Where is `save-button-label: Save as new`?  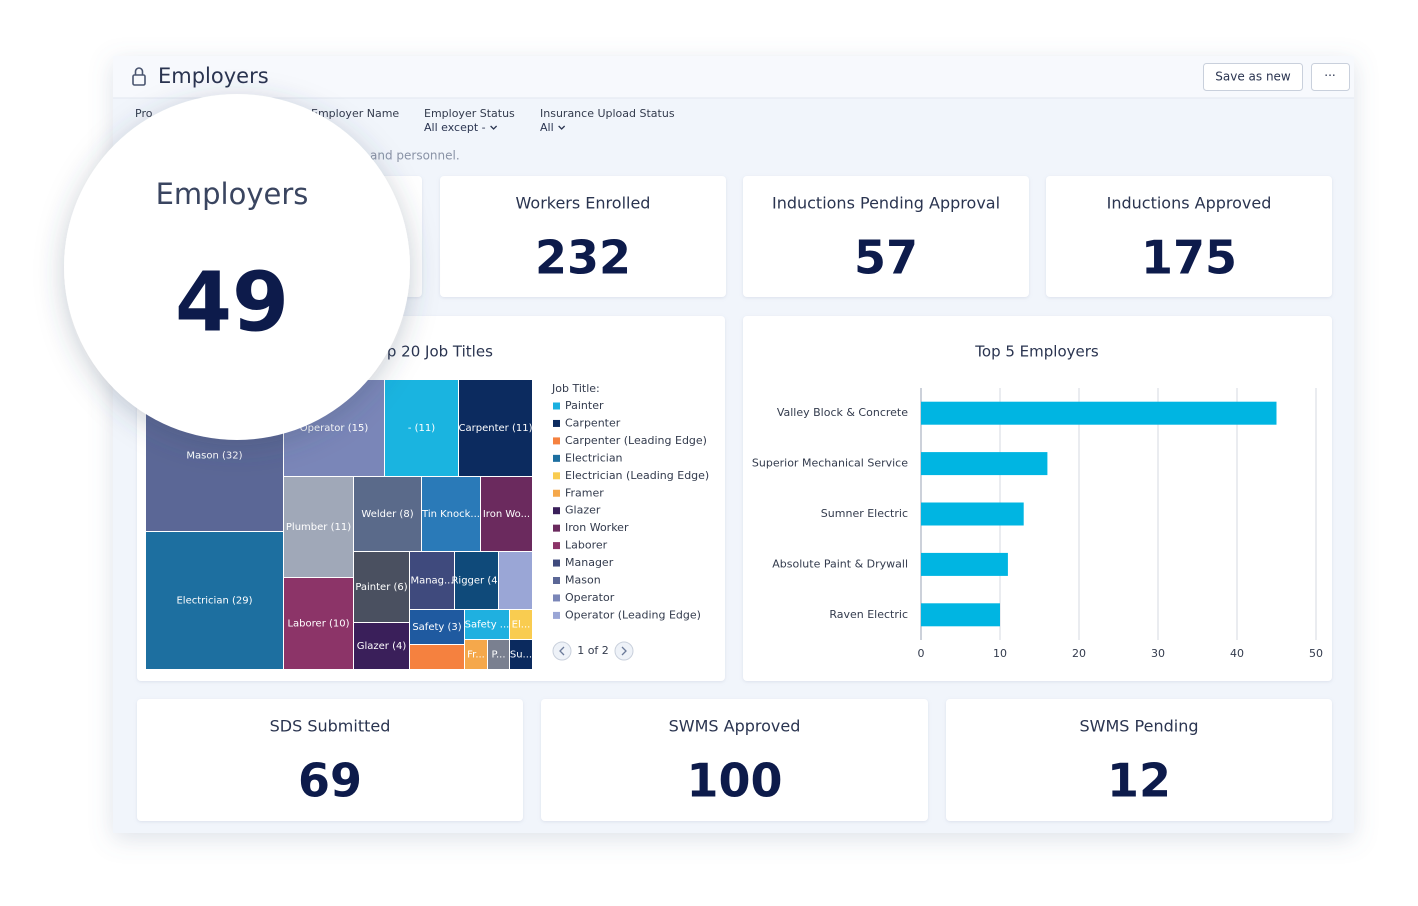
save-button-label: Save as new is located at coordinates (1253, 77).